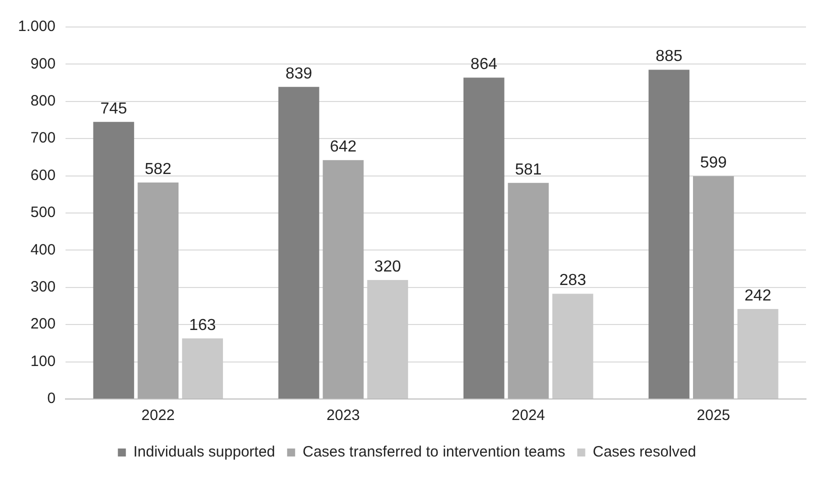 The image size is (824, 478). Describe the element at coordinates (43, 63) in the screenshot. I see `y-tick-label: 900` at that location.